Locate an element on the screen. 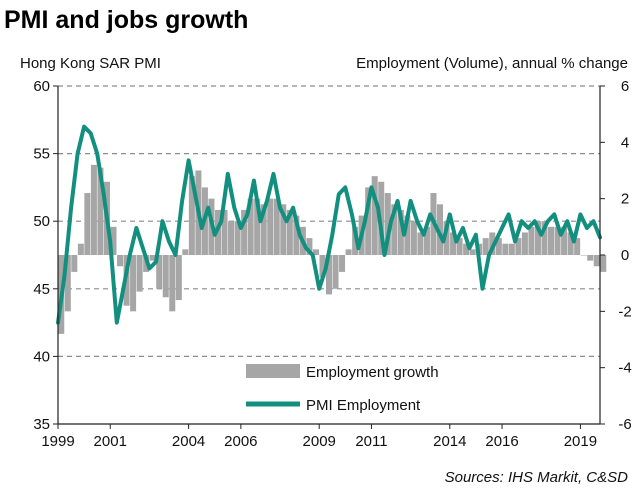 Image resolution: width=643 pixels, height=498 pixels. left-tick-label: 60 is located at coordinates (41, 86).